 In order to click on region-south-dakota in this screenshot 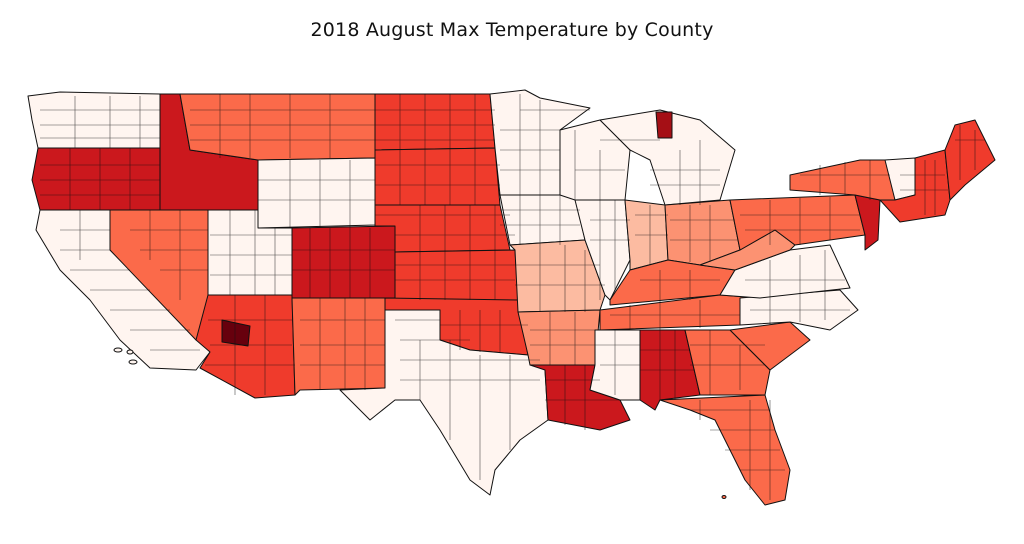, I will do `click(437, 176)`.